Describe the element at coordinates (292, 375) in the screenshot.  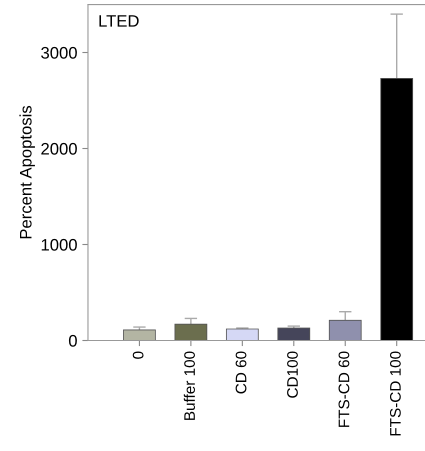
I see `x-tick-label: CD100` at that location.